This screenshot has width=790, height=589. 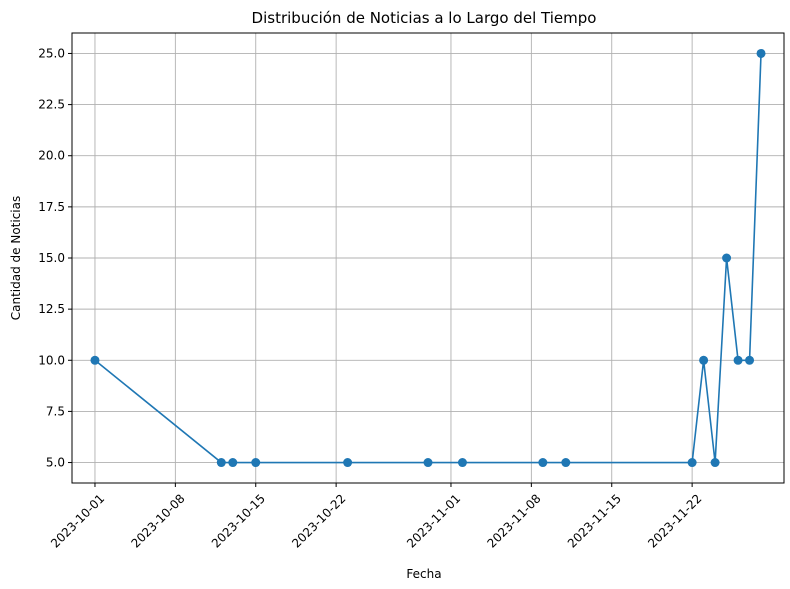 I want to click on x-tick-label: 2023-10-22, so click(x=318, y=520).